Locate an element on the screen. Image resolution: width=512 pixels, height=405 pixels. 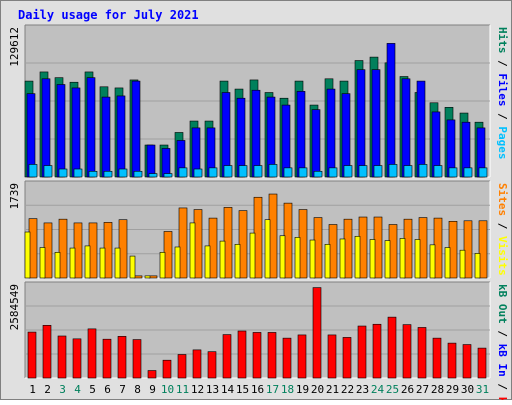
x-tick-label: 7 is located at coordinates (122, 389).